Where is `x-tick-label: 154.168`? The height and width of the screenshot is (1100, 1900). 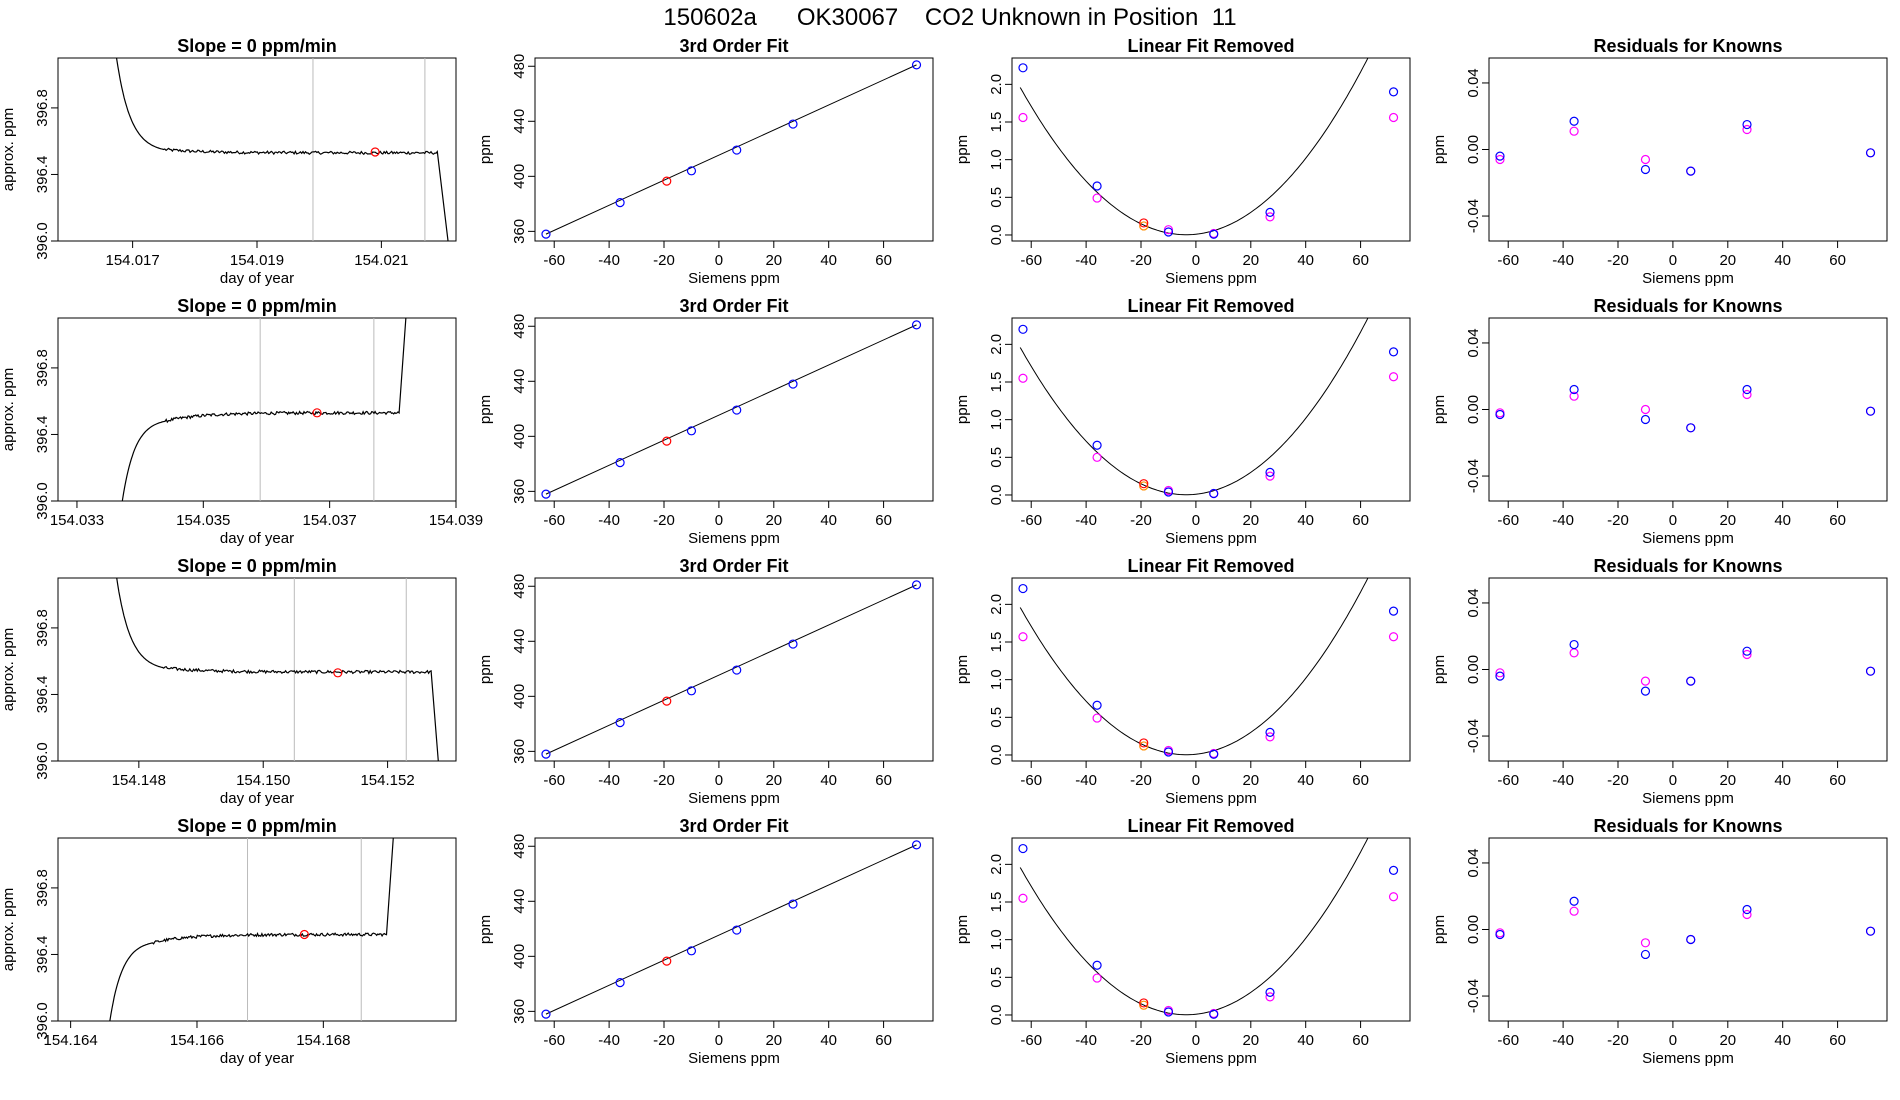 x-tick-label: 154.168 is located at coordinates (323, 1040).